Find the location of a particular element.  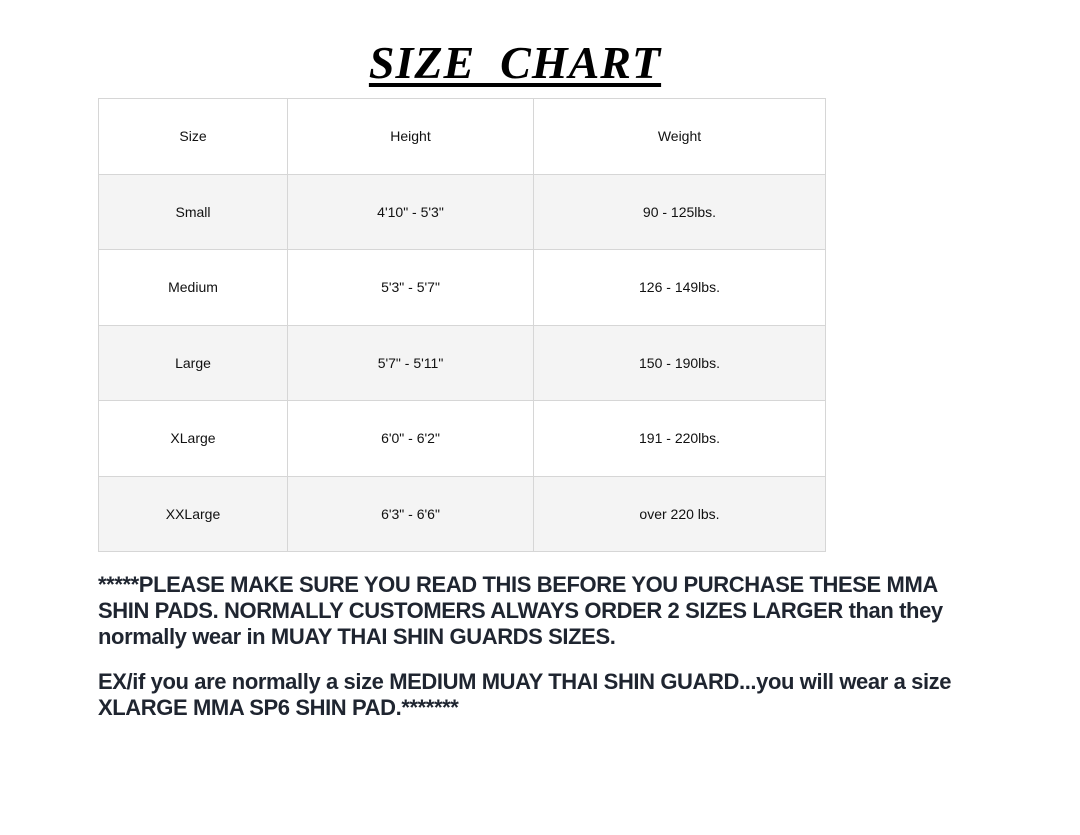

table-row: XXLarge 6'3" - 6'6" over 220 lbs. is located at coordinates (462, 513).